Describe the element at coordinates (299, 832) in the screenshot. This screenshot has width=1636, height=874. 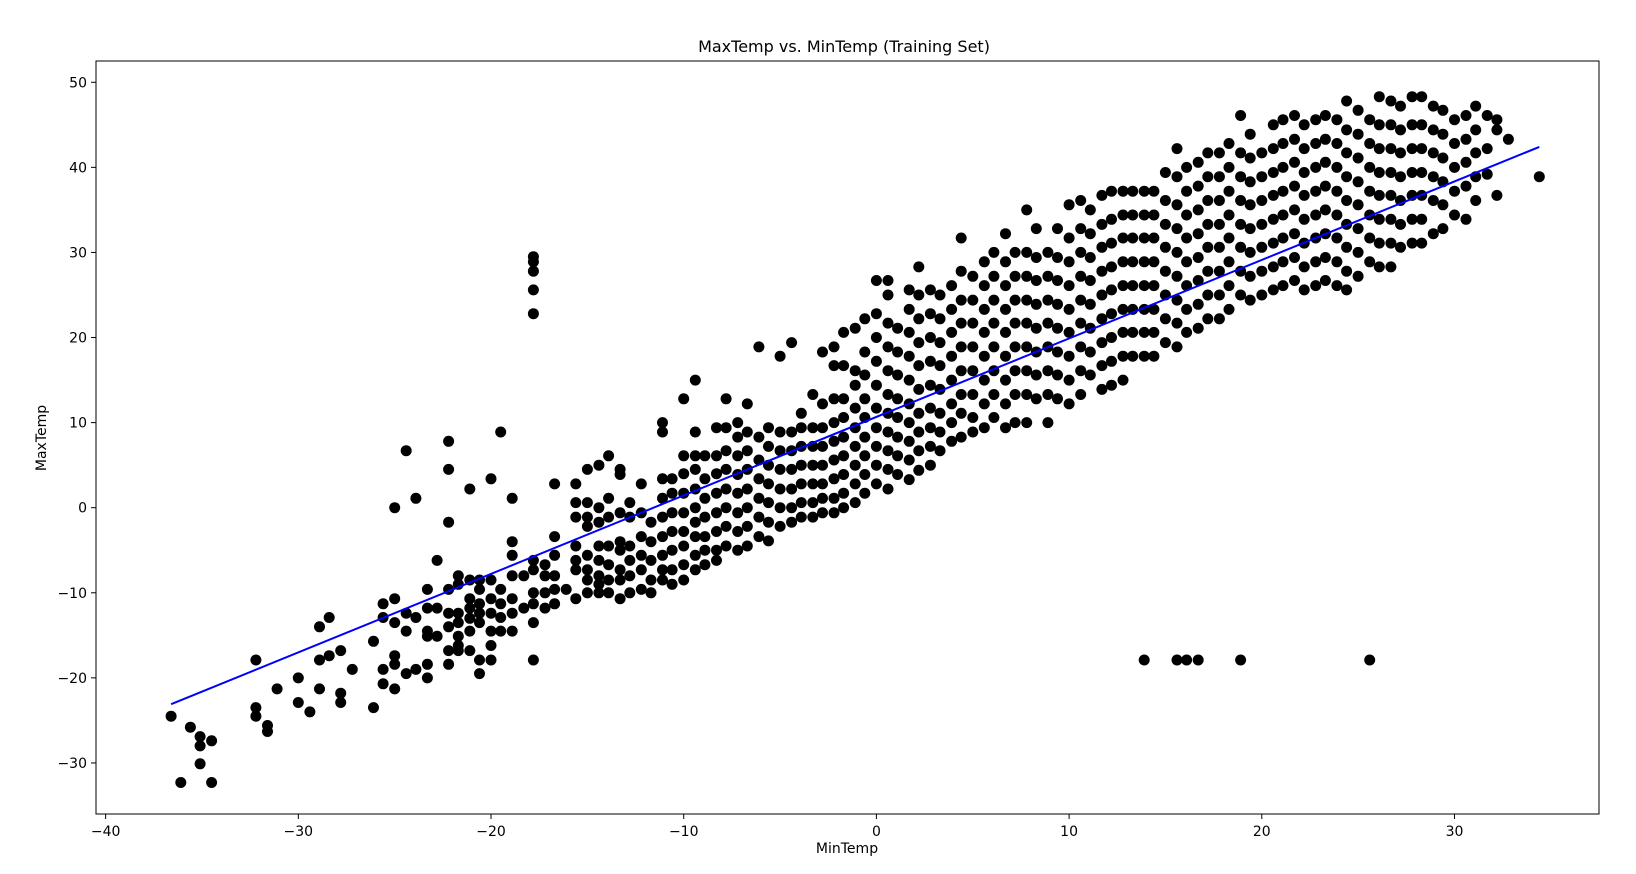
I see `x-tick-label: −30` at that location.